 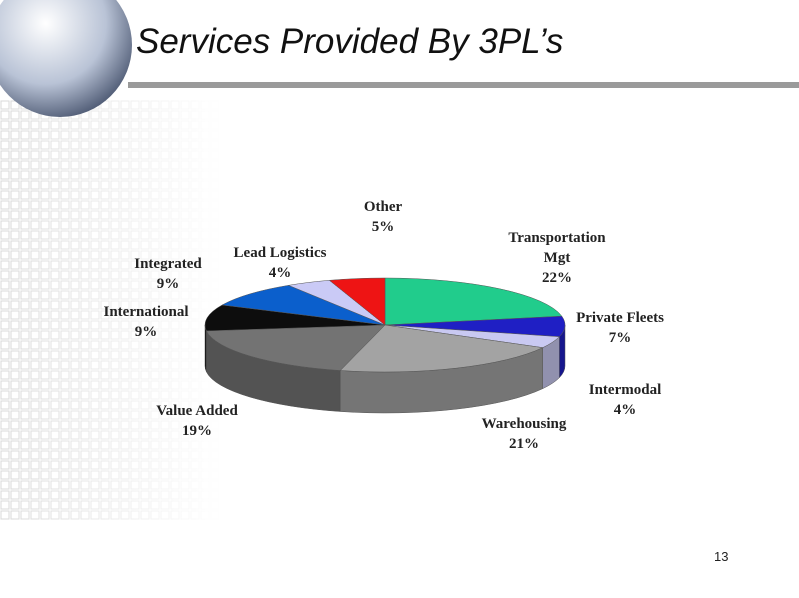 I want to click on slice-label: Lead Logistics 4%, so click(x=280, y=263).